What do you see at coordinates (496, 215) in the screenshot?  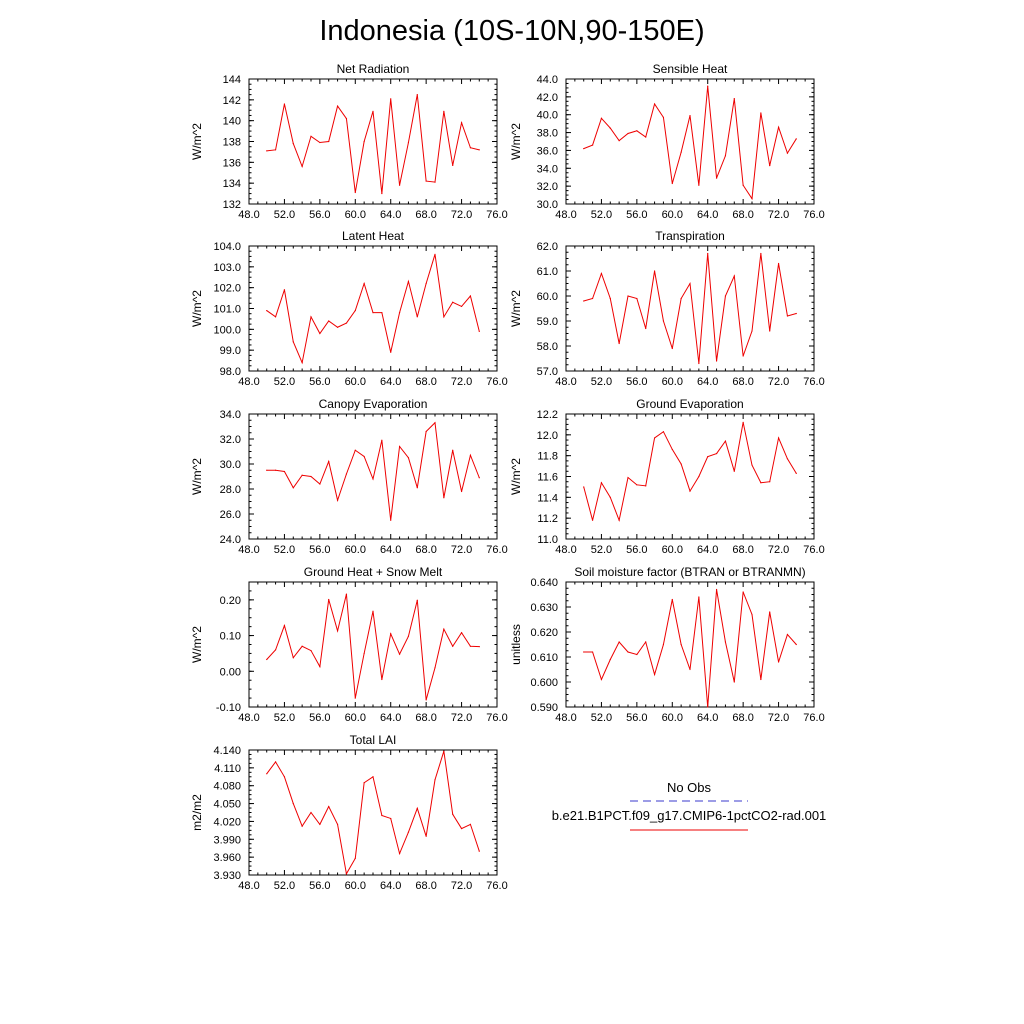 I see `x-tick-label: 76.0` at bounding box center [496, 215].